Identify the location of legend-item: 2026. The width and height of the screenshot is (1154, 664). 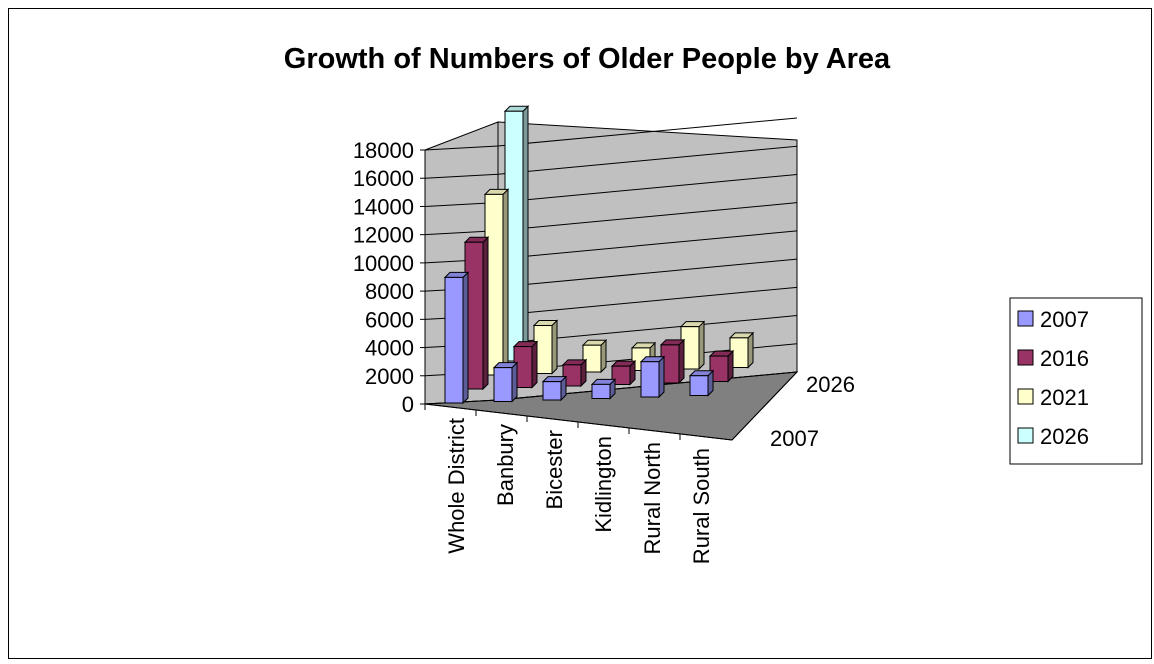
(1053, 436).